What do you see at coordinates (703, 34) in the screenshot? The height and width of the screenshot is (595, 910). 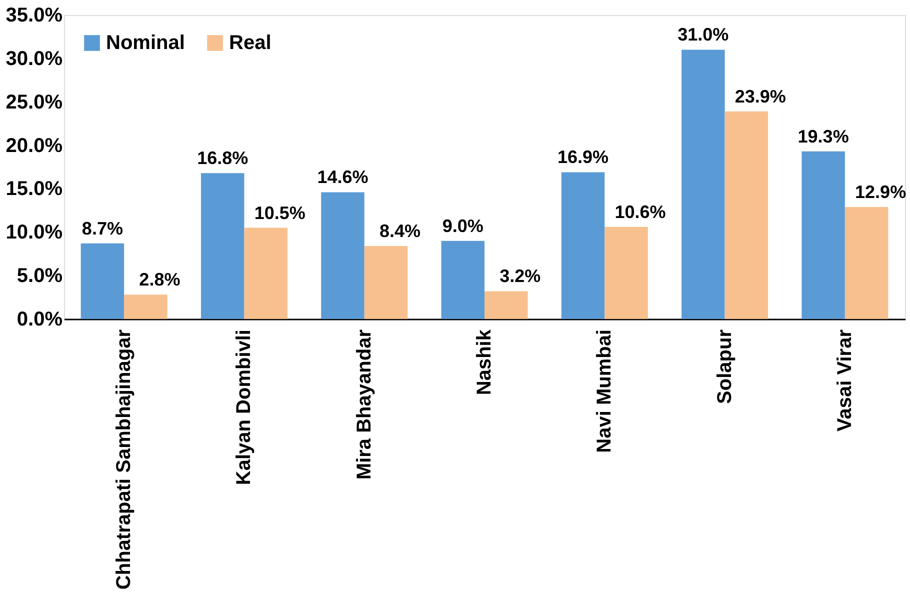 I see `data-label: 31.0%` at bounding box center [703, 34].